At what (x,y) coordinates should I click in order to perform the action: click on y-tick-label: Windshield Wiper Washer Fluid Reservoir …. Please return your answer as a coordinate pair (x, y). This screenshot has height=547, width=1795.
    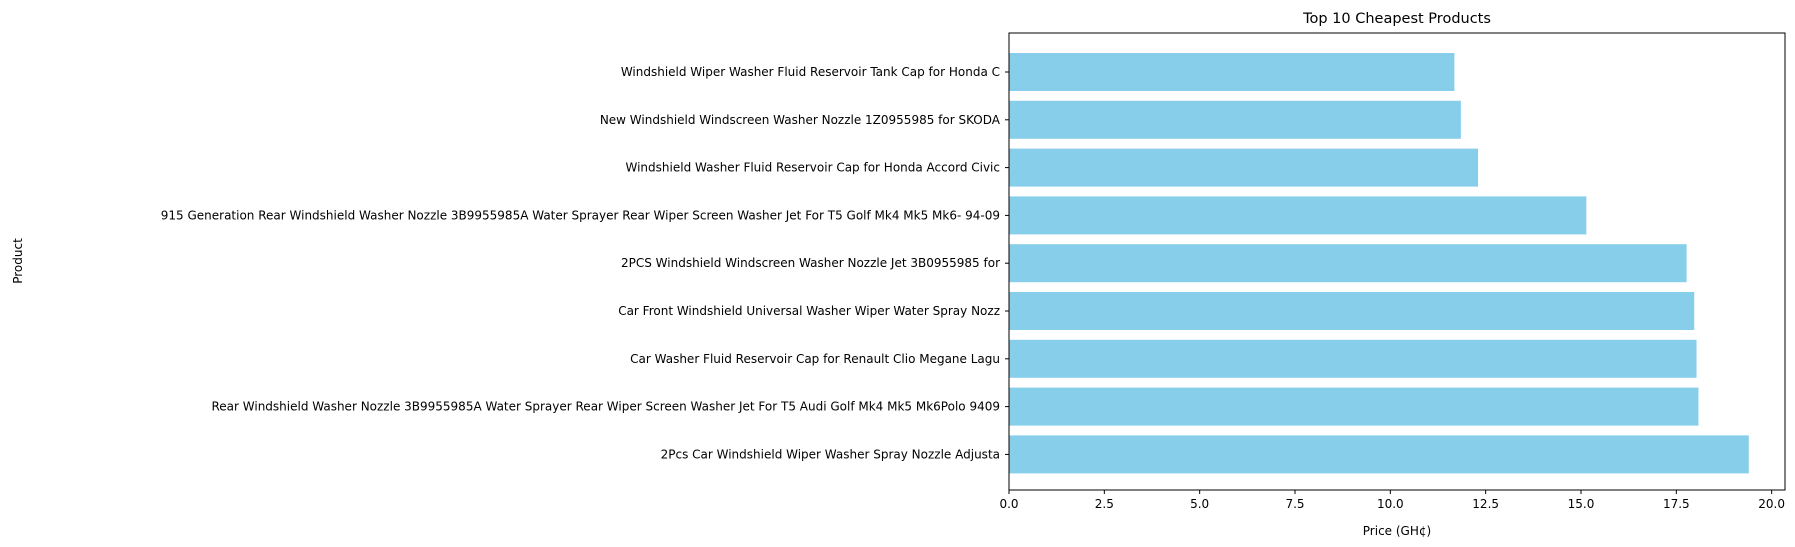
    Looking at the image, I should click on (810, 72).